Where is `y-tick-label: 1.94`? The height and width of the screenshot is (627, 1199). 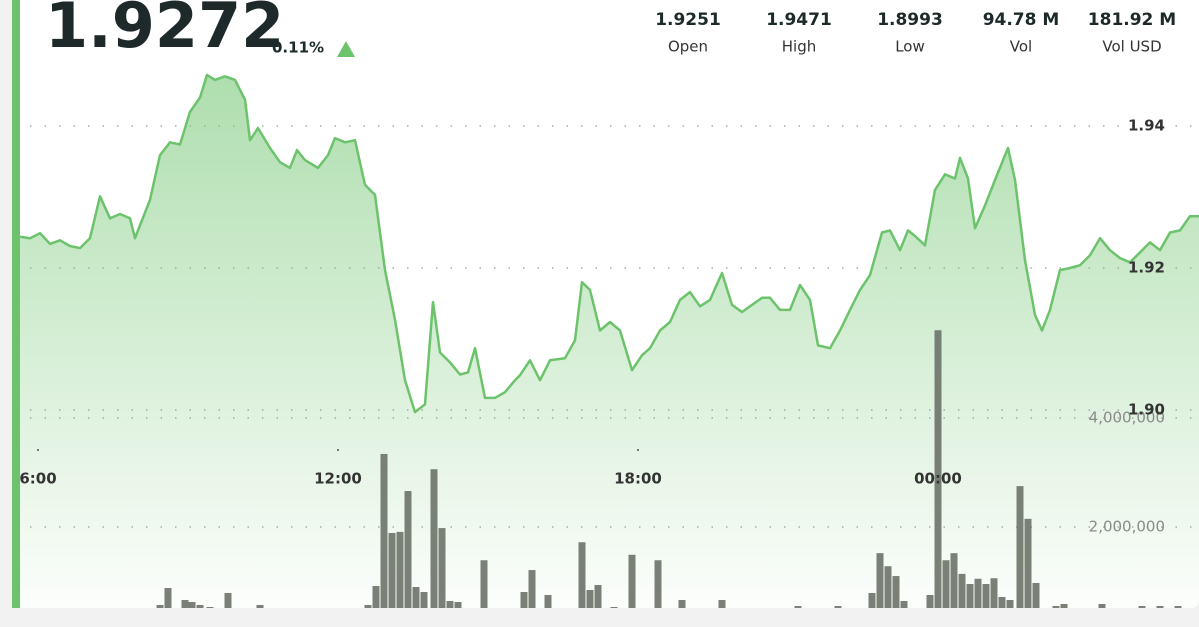 y-tick-label: 1.94 is located at coordinates (1146, 126).